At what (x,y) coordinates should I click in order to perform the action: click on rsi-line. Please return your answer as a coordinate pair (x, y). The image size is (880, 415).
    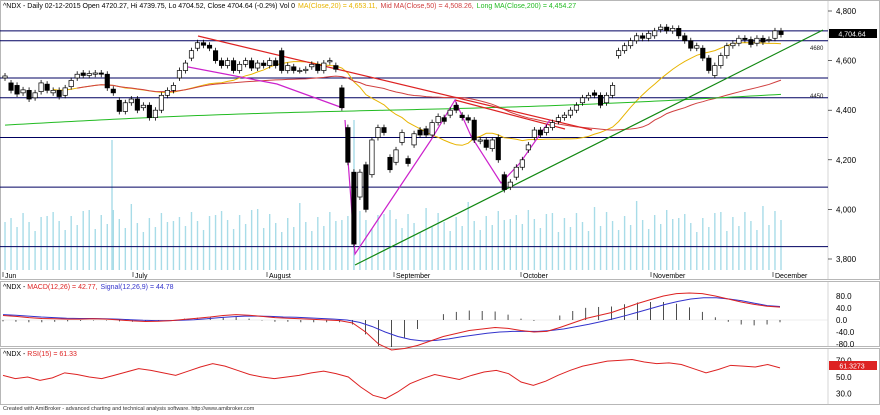
    Looking at the image, I should click on (391, 379).